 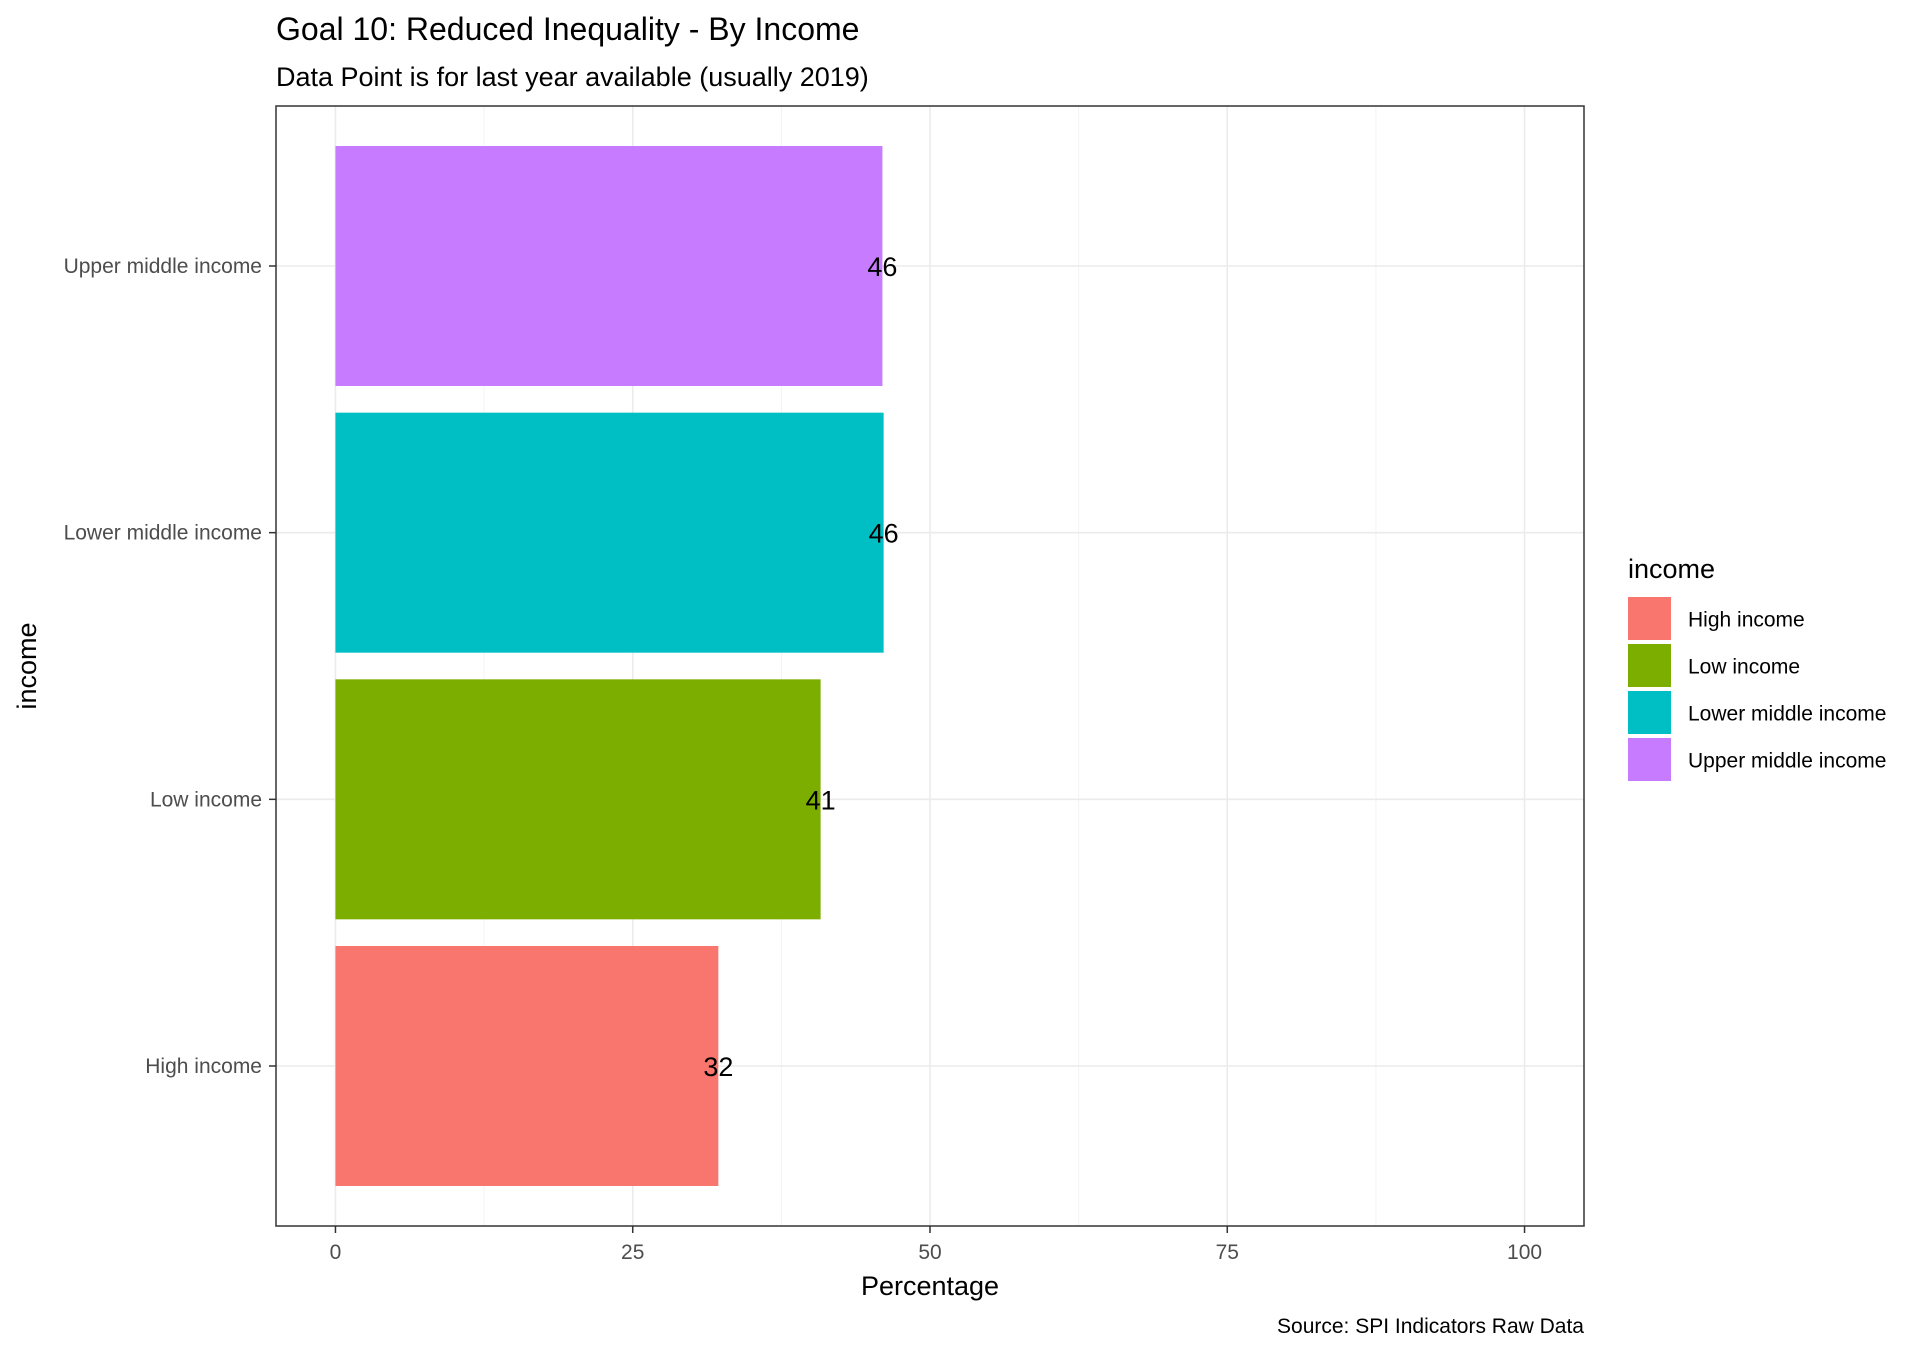 What do you see at coordinates (203, 1066) in the screenshot?
I see `y-tick-label: High income` at bounding box center [203, 1066].